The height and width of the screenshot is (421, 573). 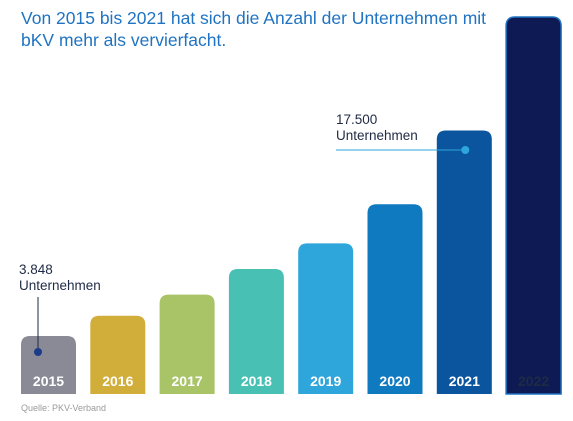 What do you see at coordinates (533, 205) in the screenshot?
I see `bar-2022` at bounding box center [533, 205].